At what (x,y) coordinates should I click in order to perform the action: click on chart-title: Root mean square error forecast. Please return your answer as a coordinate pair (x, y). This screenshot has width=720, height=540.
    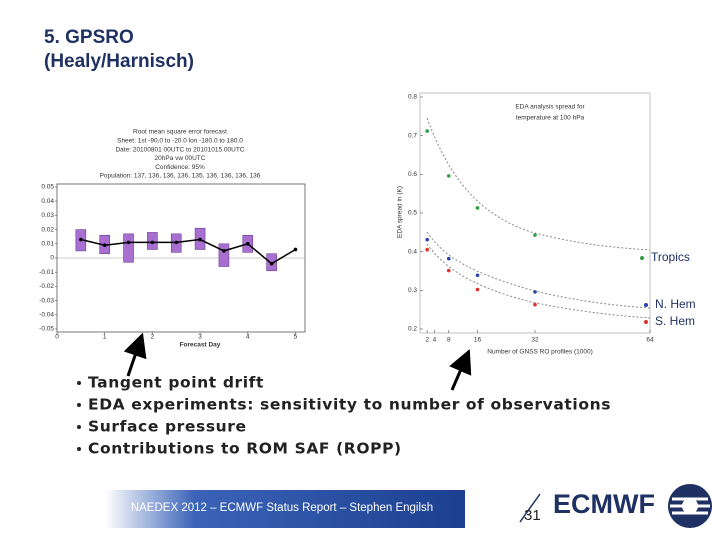
    Looking at the image, I should click on (180, 132).